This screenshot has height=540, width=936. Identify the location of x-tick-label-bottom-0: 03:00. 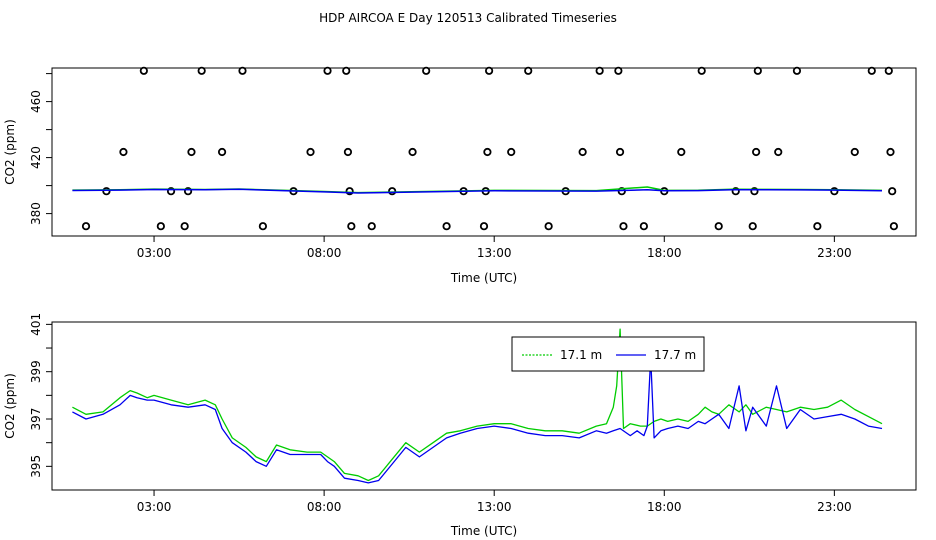
(154, 507).